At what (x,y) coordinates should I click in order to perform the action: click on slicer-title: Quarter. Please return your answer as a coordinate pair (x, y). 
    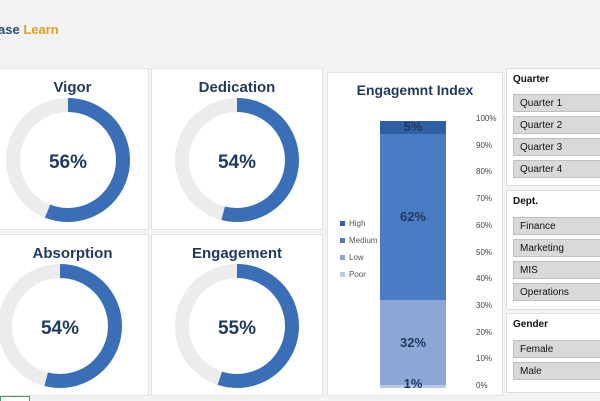
    Looking at the image, I should click on (531, 79).